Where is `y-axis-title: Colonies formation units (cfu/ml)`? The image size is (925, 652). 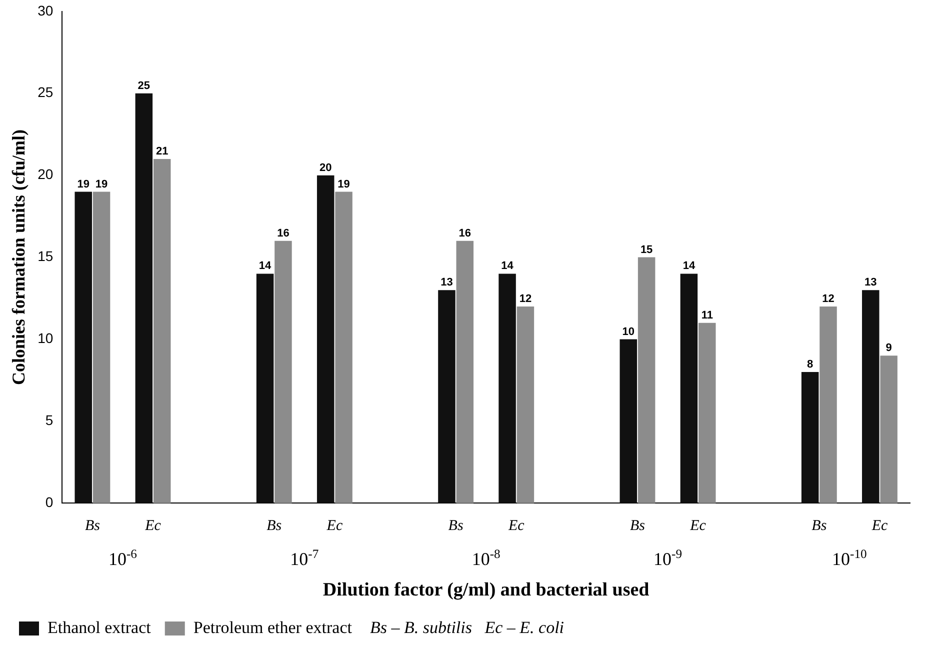
y-axis-title: Colonies formation units (cfu/ml) is located at coordinates (18, 258).